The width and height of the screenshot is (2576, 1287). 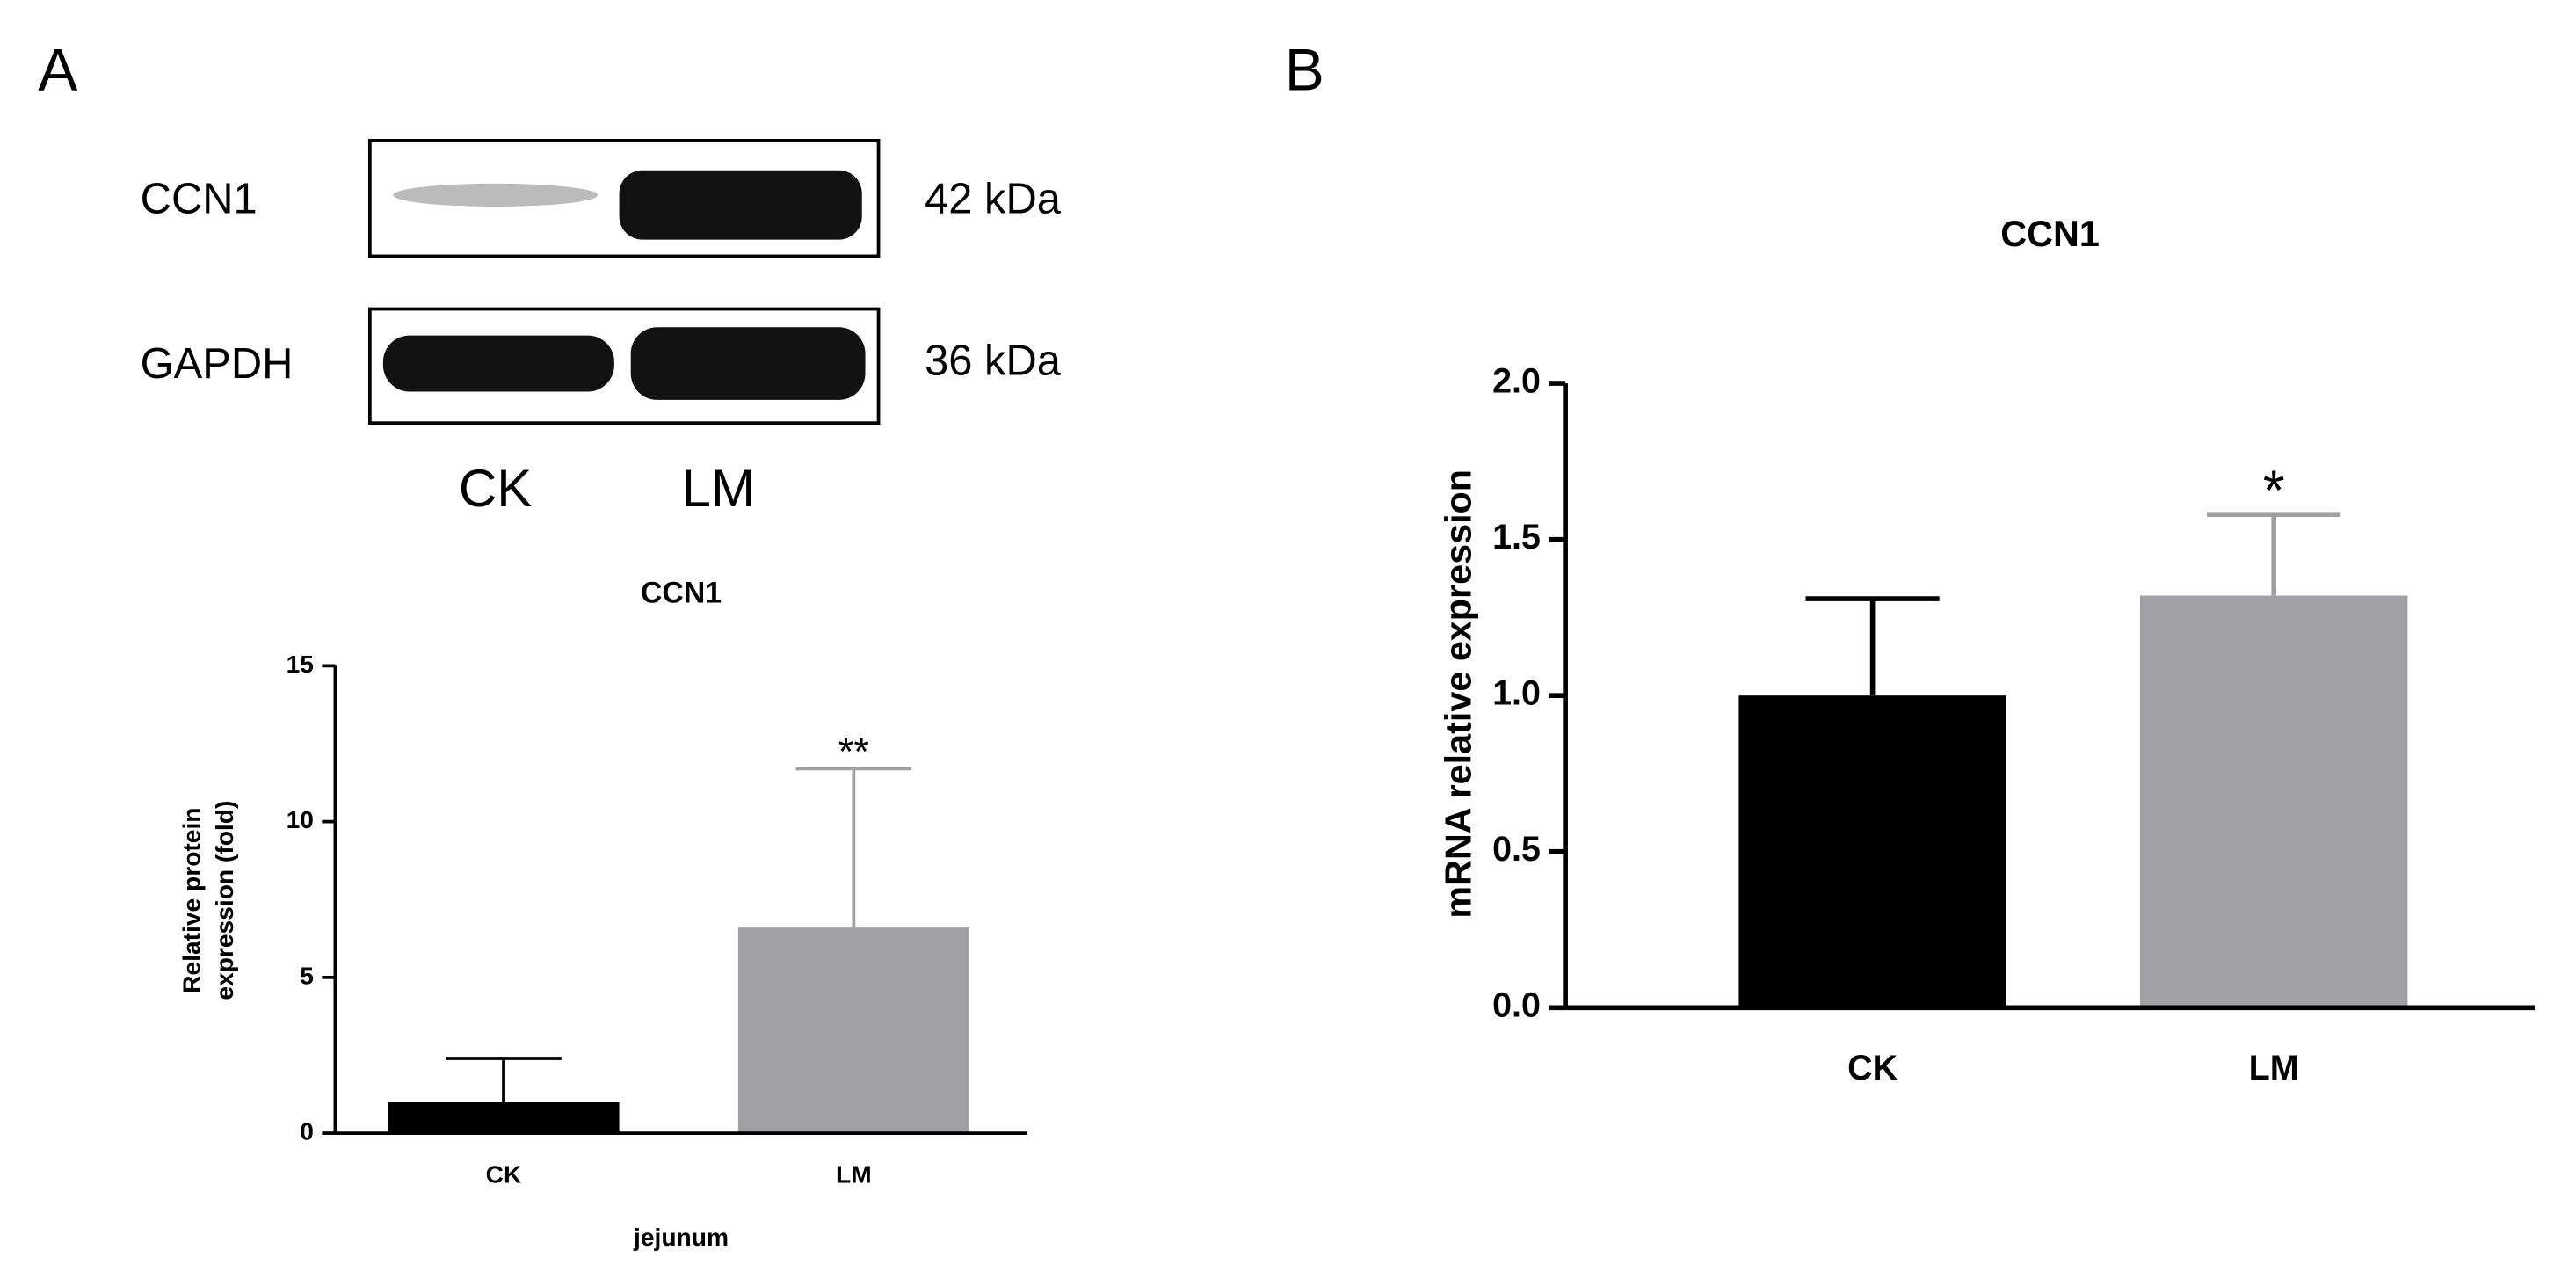 What do you see at coordinates (719, 488) in the screenshot?
I see `blot-lane: LM` at bounding box center [719, 488].